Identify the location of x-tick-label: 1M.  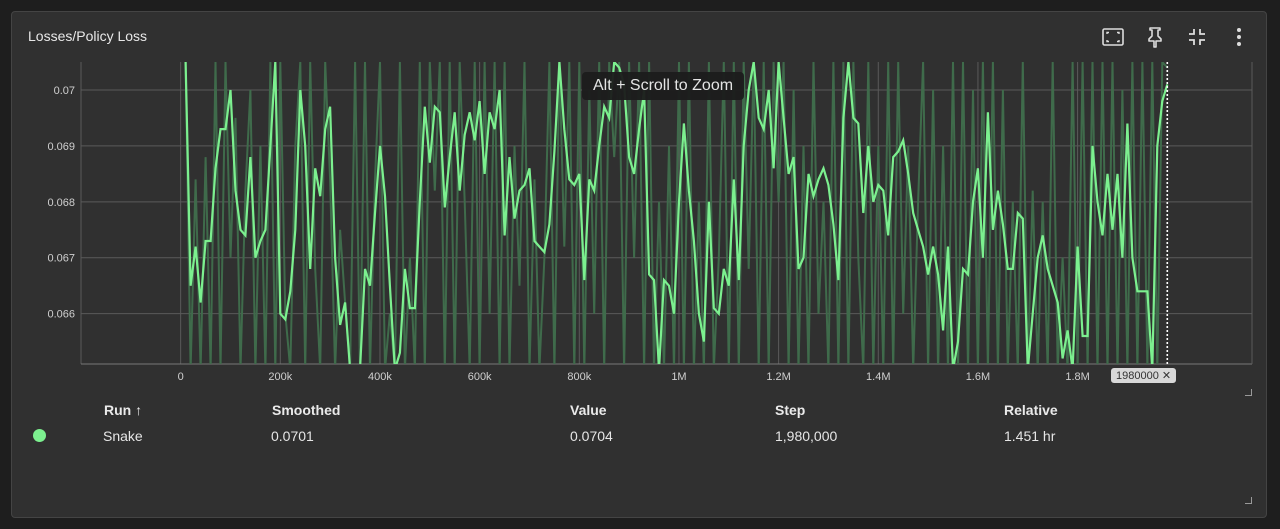
(678, 377).